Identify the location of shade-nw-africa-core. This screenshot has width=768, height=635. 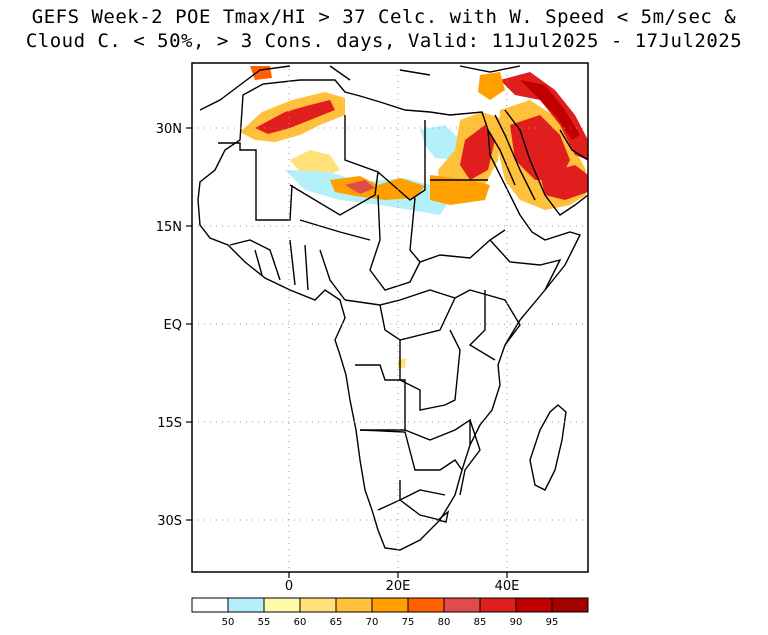
(295, 117).